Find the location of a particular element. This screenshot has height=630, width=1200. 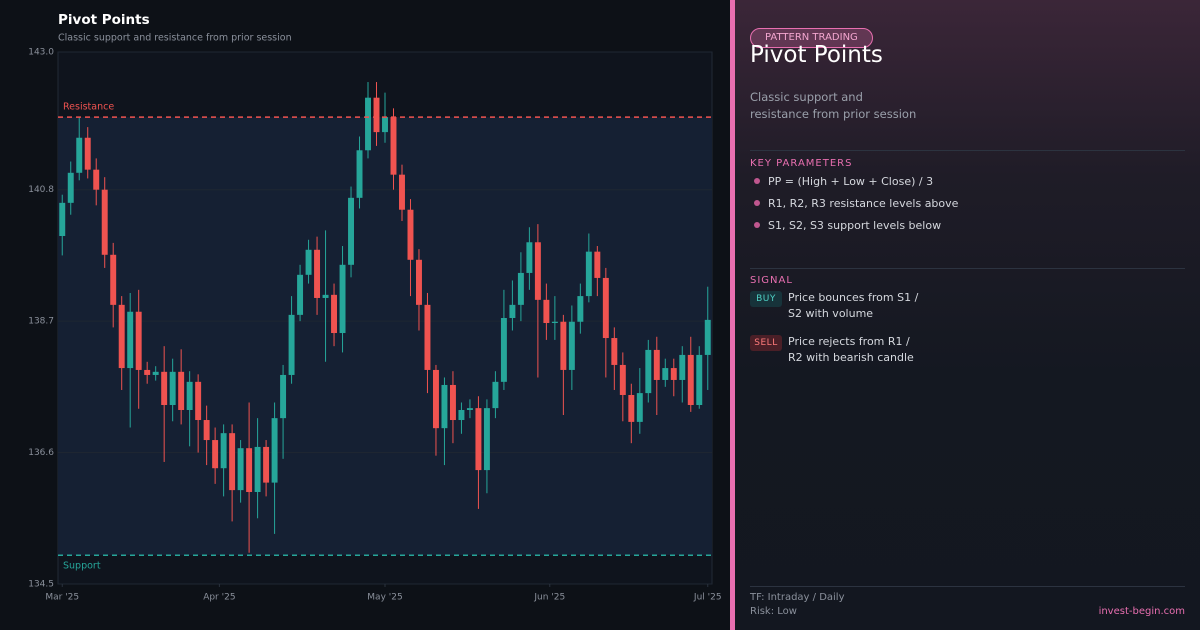

timeframe: TF: Intraday / Daily is located at coordinates (797, 597).